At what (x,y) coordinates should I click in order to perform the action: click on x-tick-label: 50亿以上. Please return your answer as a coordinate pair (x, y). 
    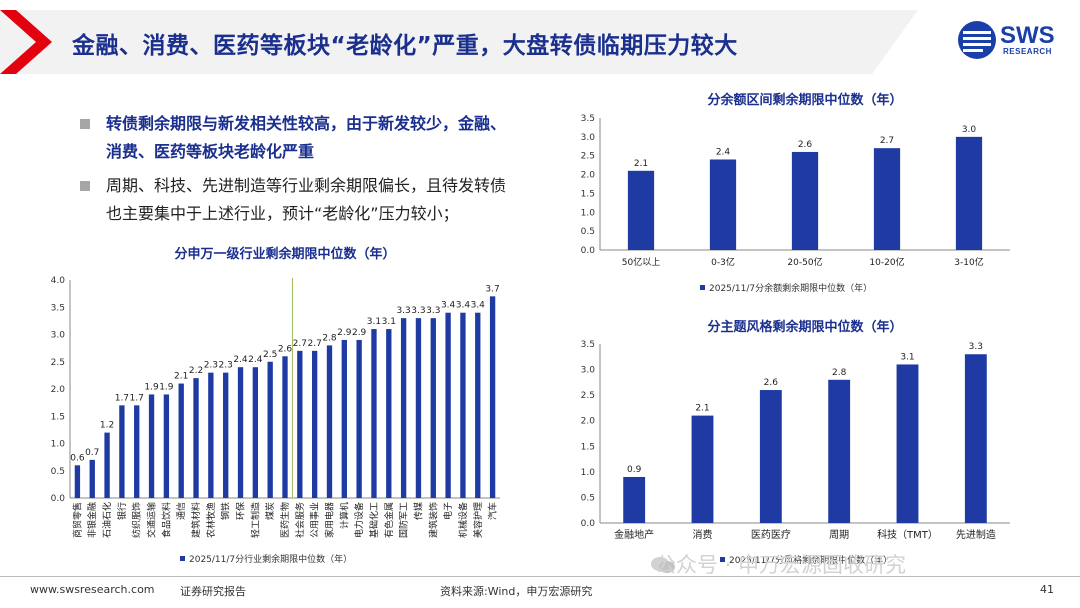
    Looking at the image, I should click on (641, 262).